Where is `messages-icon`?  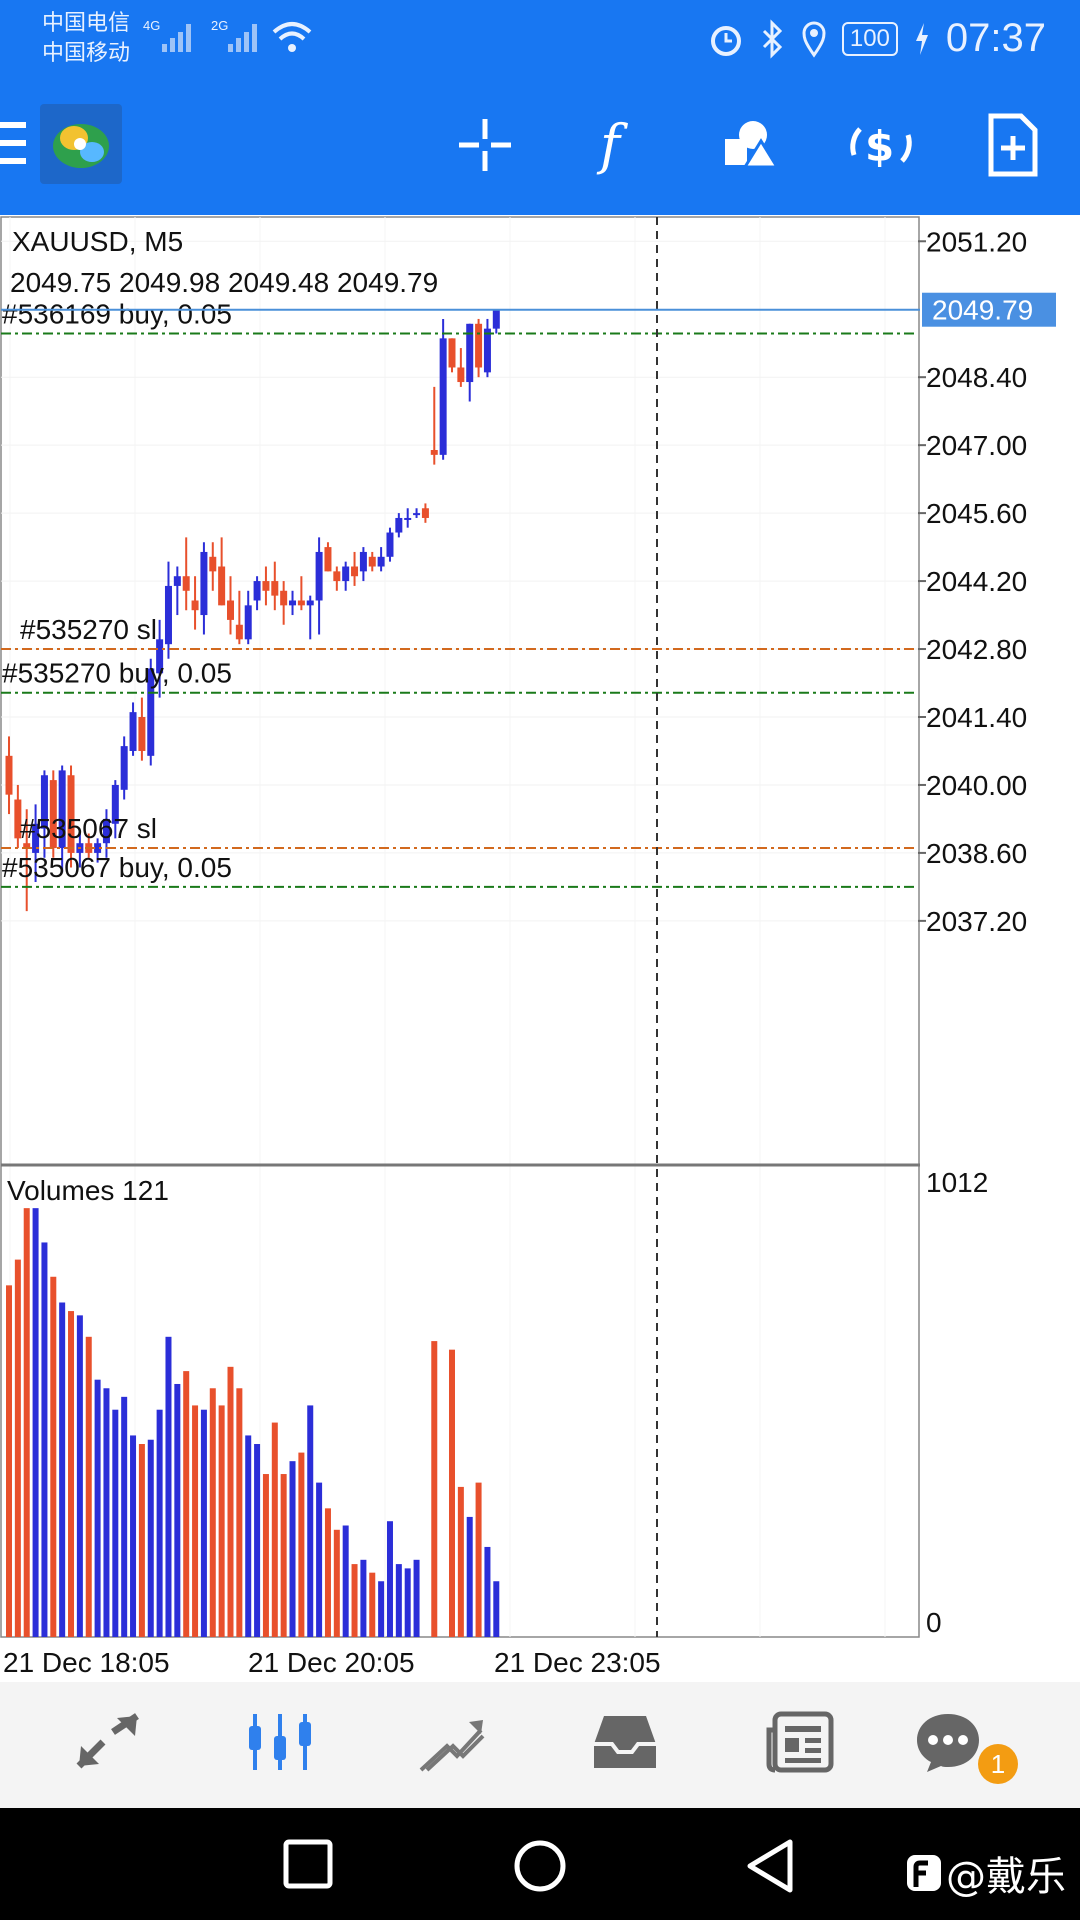 messages-icon is located at coordinates (948, 1743).